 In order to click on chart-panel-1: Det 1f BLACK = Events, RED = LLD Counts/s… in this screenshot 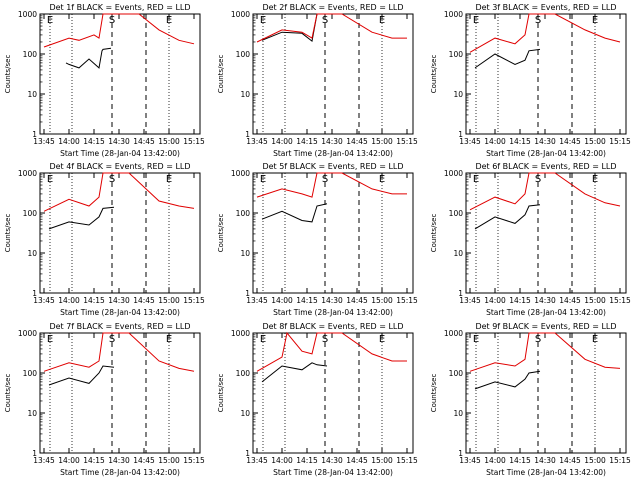, I will do `click(104, 80)`.